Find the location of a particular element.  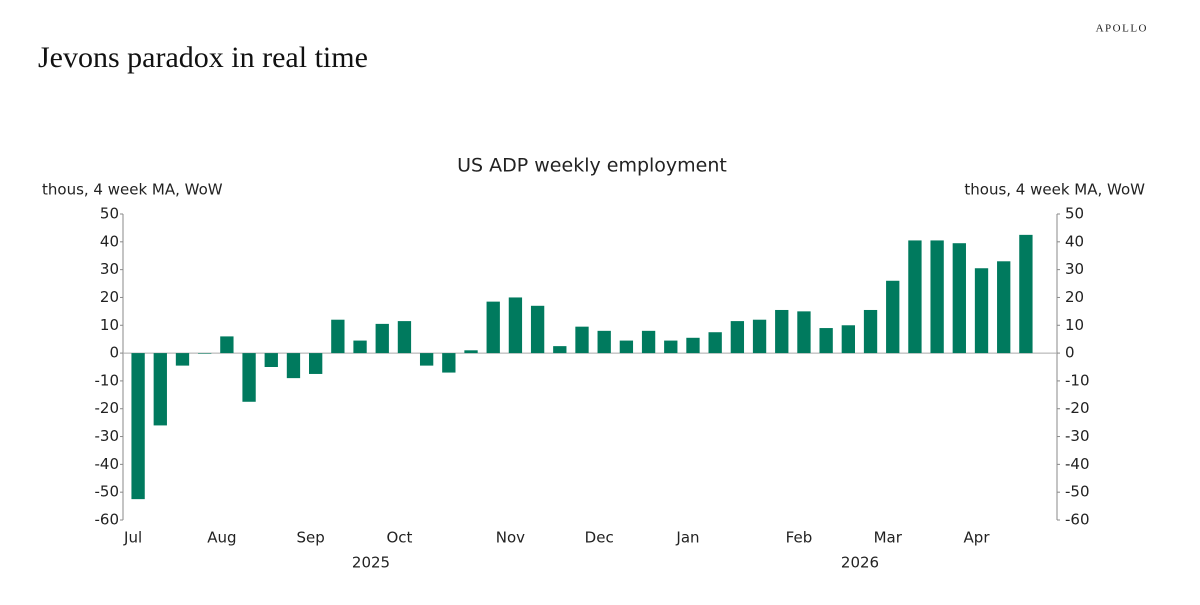

x-tick-label: Jan is located at coordinates (687, 538).